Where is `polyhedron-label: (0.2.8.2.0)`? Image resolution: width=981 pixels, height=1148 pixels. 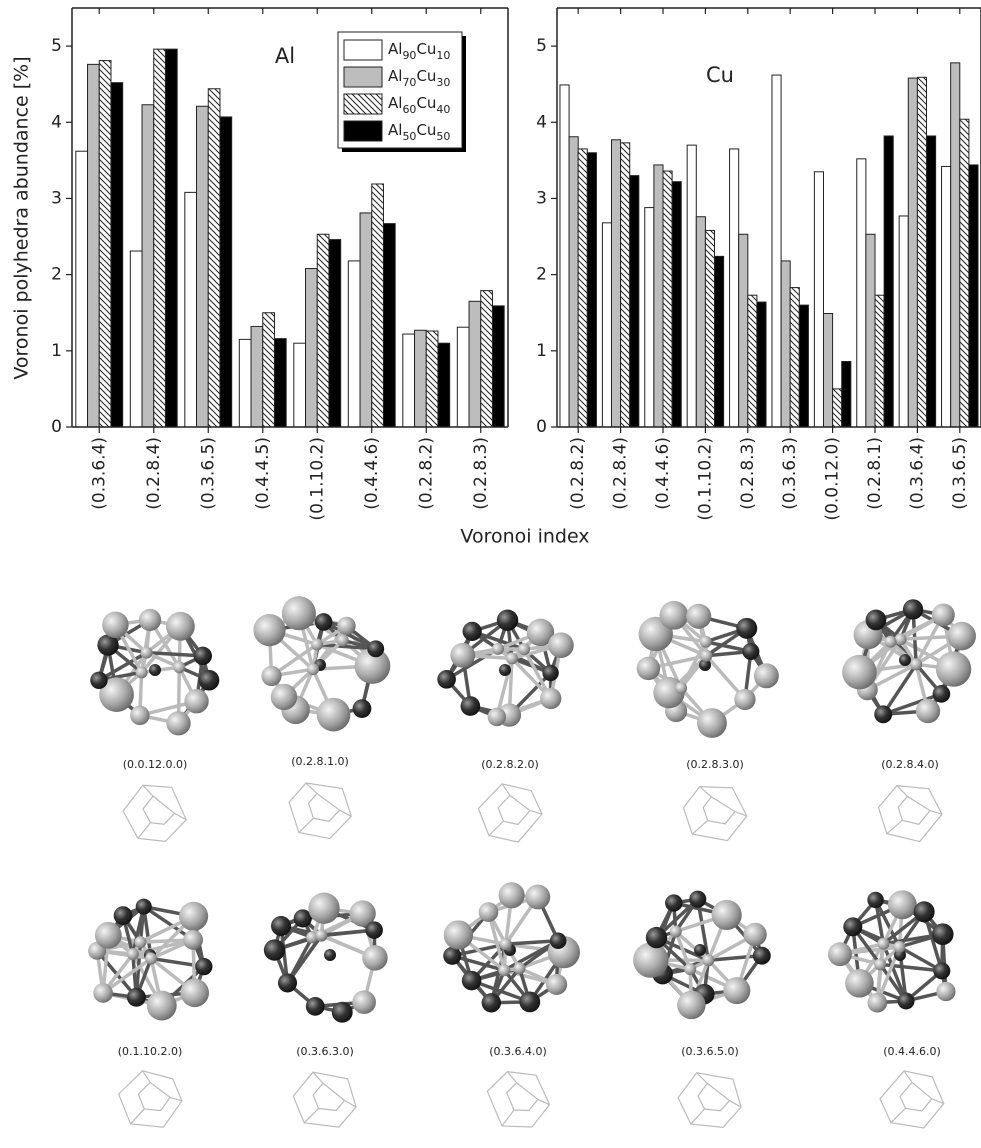 polyhedron-label: (0.2.8.2.0) is located at coordinates (510, 764).